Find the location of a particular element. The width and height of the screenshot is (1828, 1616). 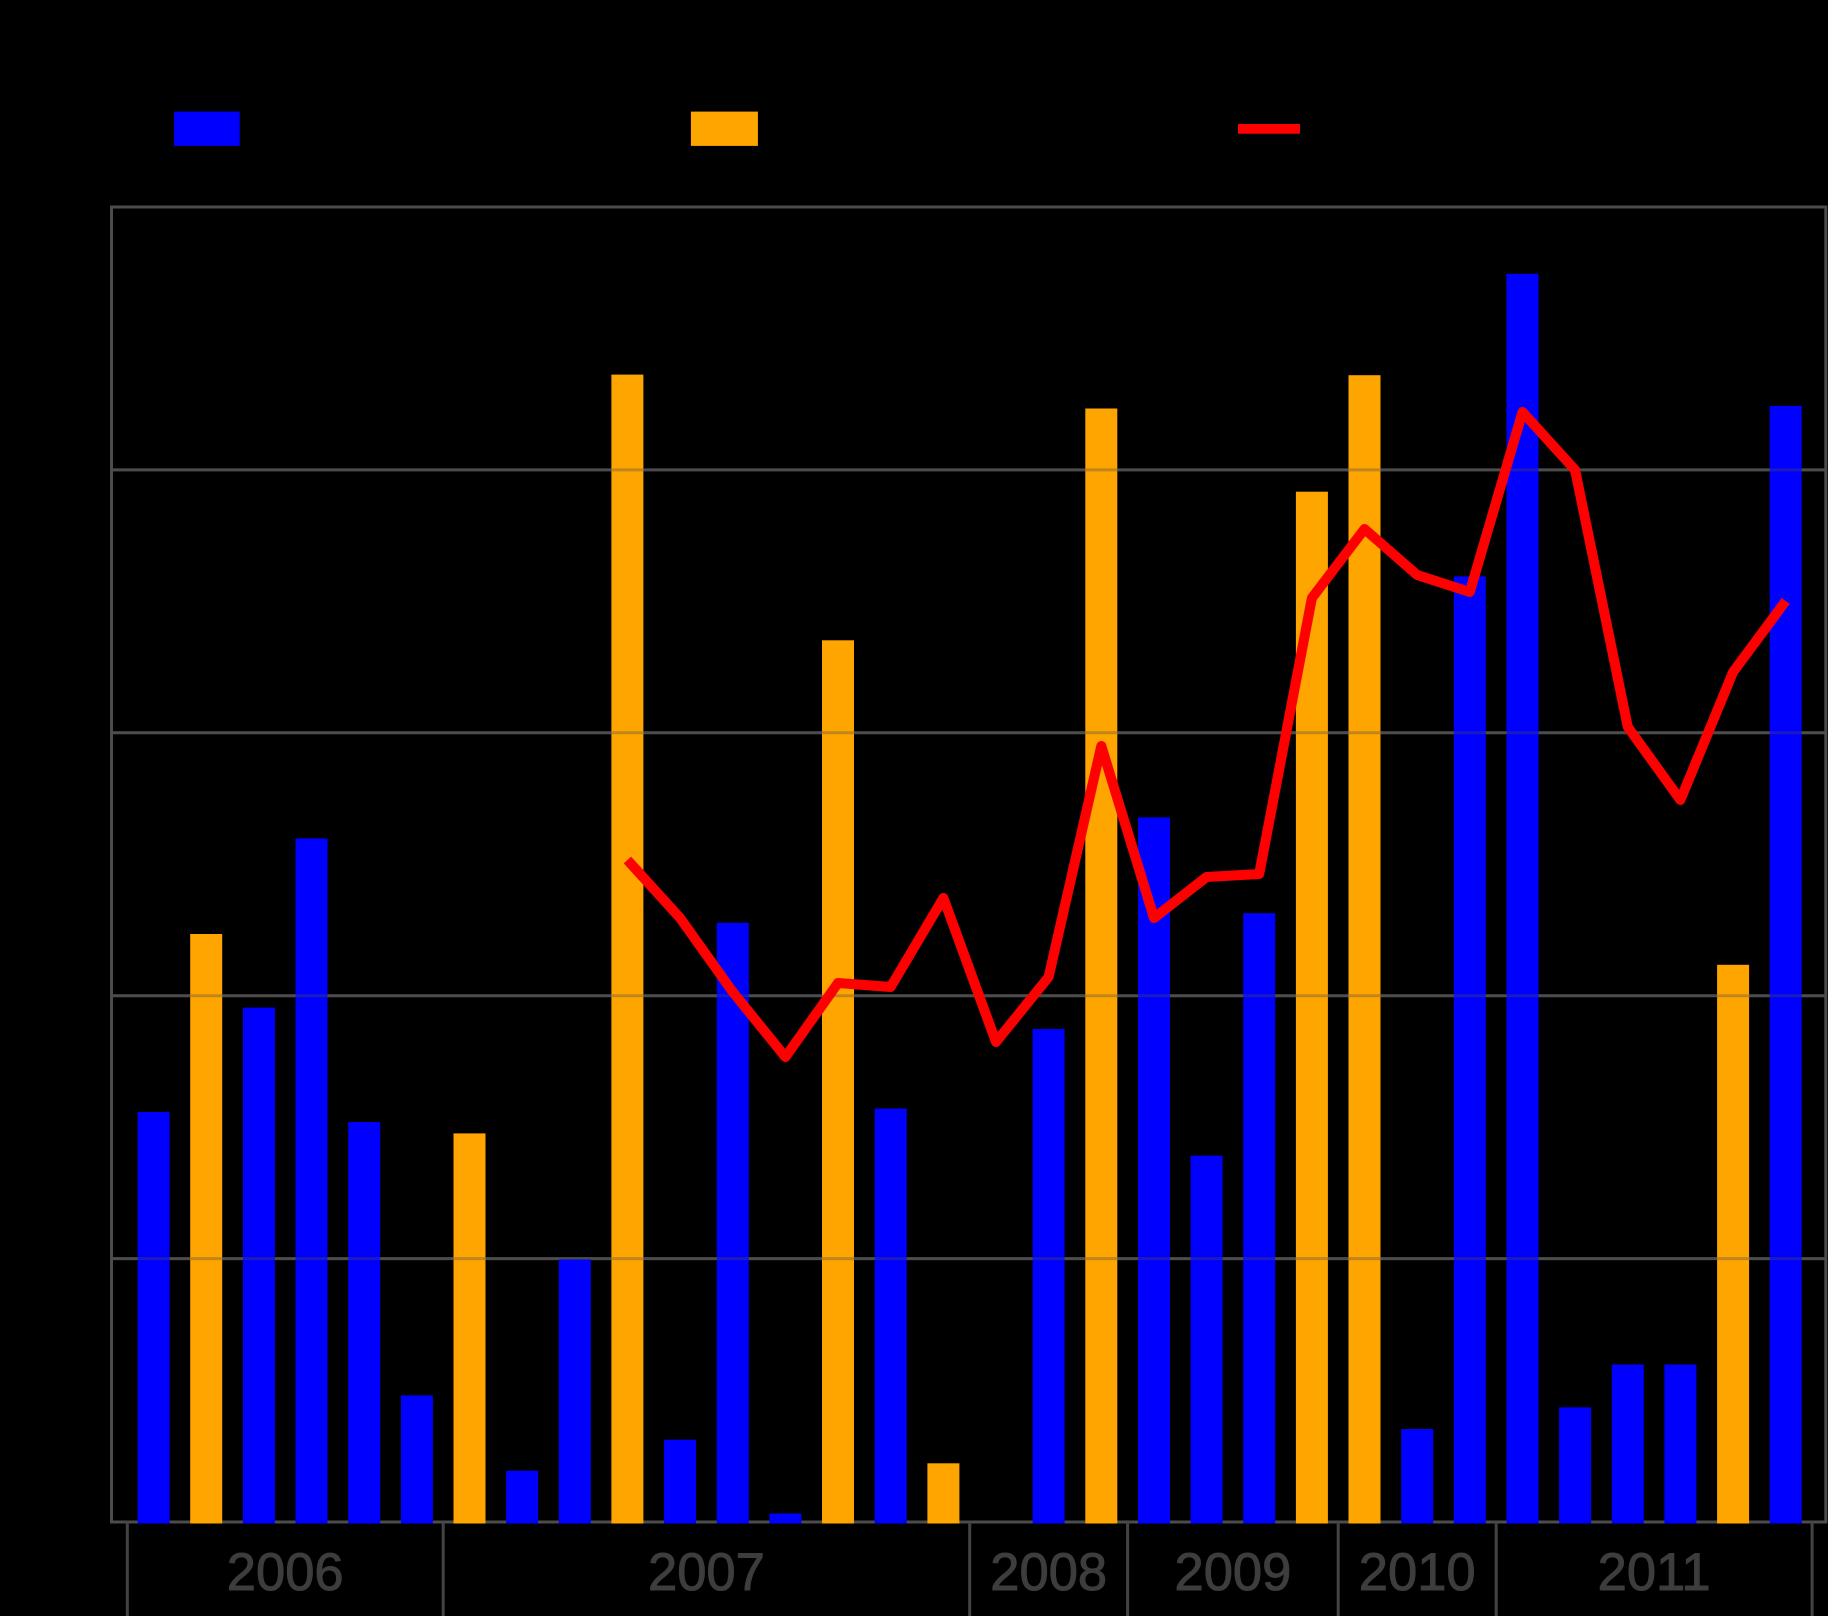

svg-text: 2011 is located at coordinates (1654, 1572).